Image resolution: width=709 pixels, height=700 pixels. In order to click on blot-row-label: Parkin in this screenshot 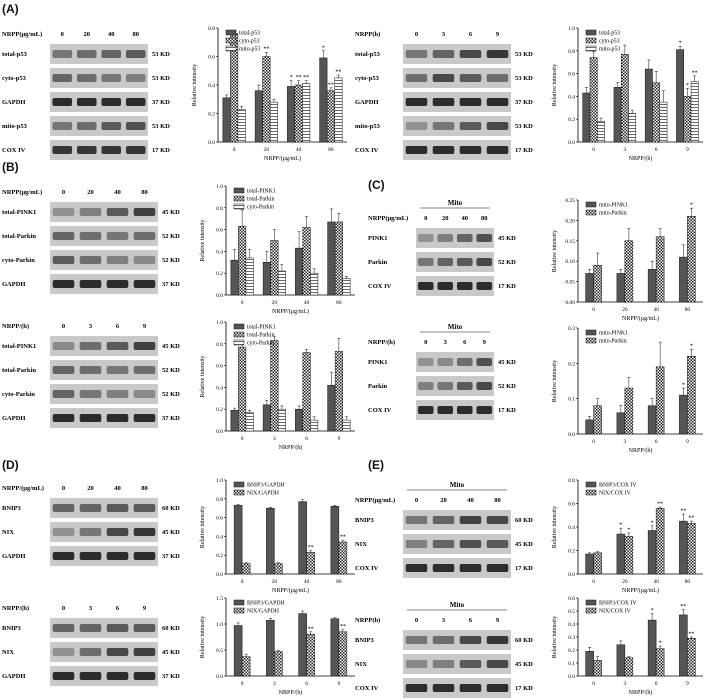, I will do `click(378, 262)`.